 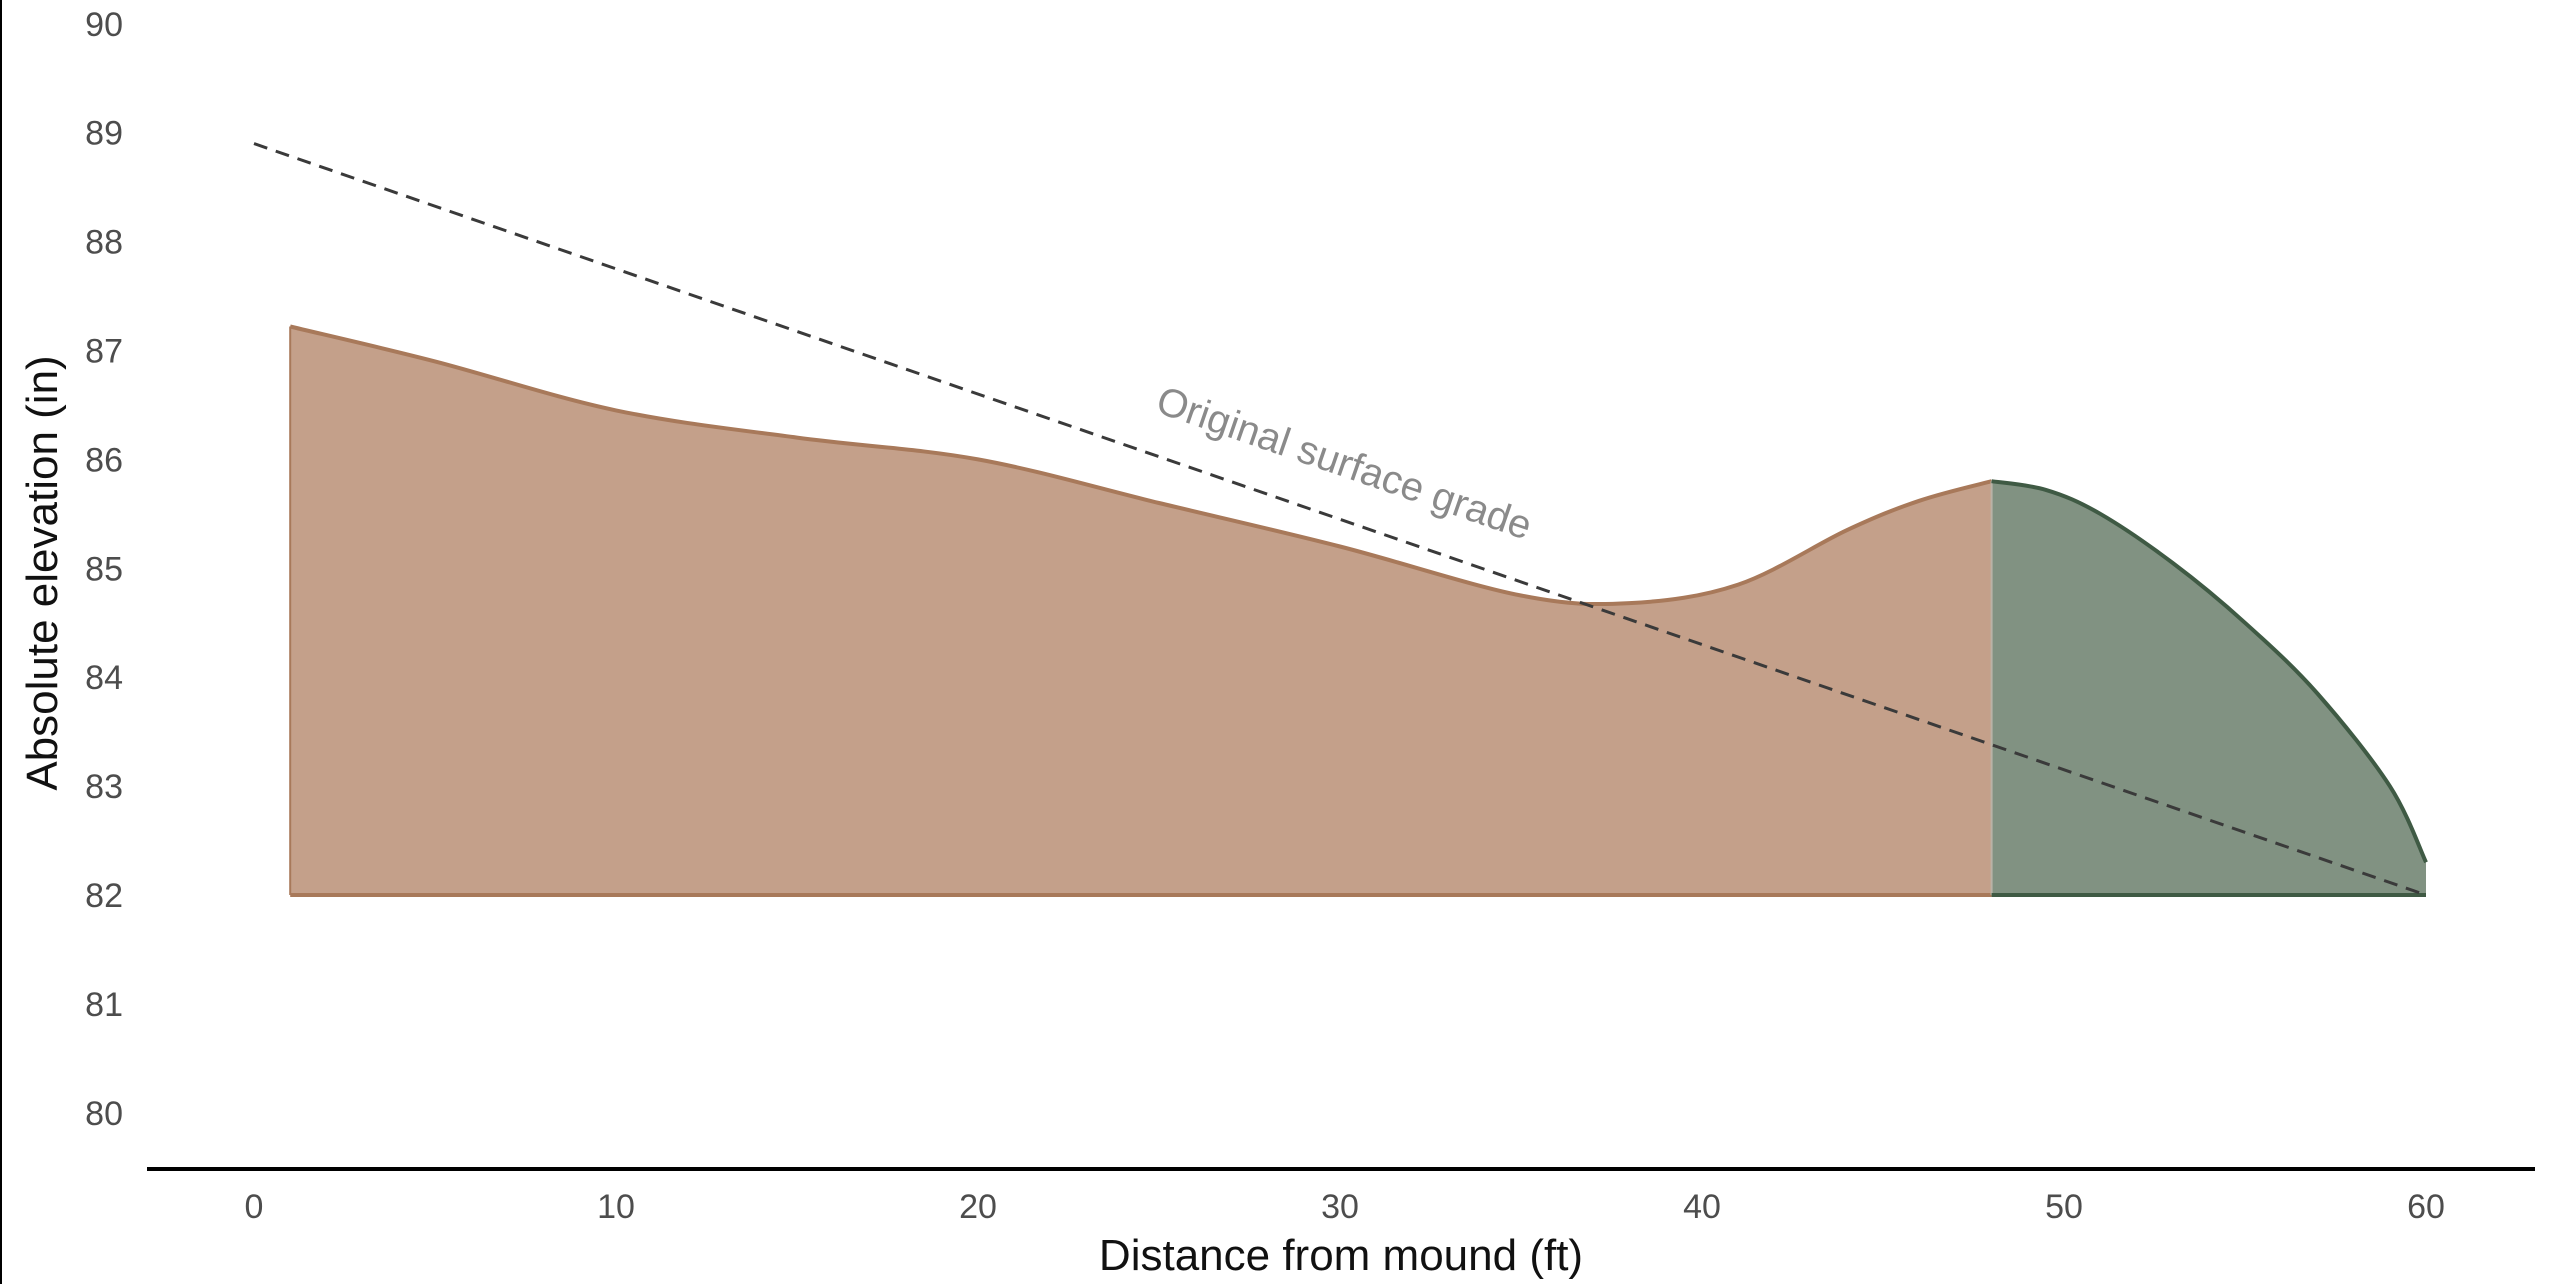 I want to click on y-tick-label: 85, so click(x=104, y=569).